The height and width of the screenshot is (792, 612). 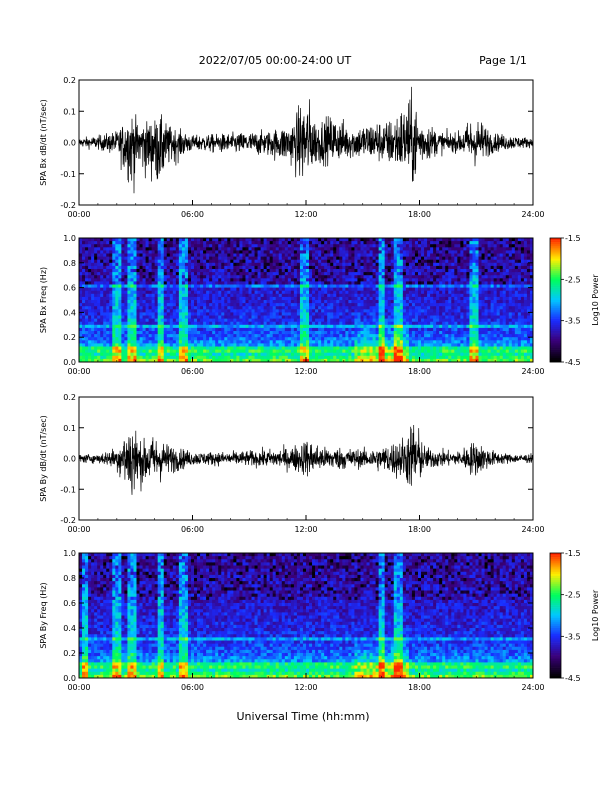 What do you see at coordinates (43, 142) in the screenshot?
I see `y-axis-label: SPA Bx dB/dt (nT/sec)` at bounding box center [43, 142].